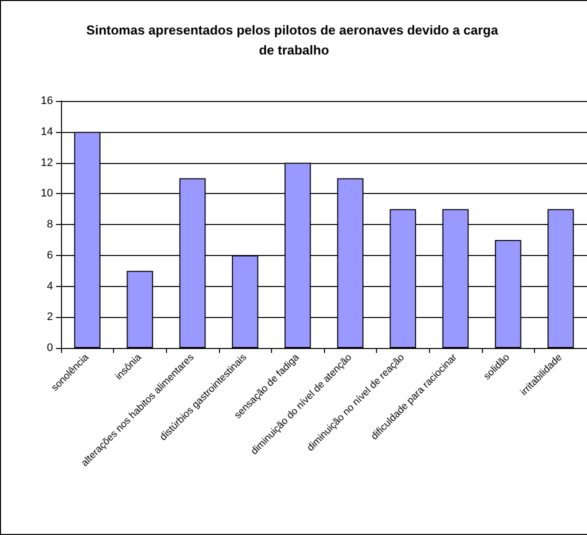 The width and height of the screenshot is (587, 535). I want to click on y-tick-label: 10, so click(46, 194).